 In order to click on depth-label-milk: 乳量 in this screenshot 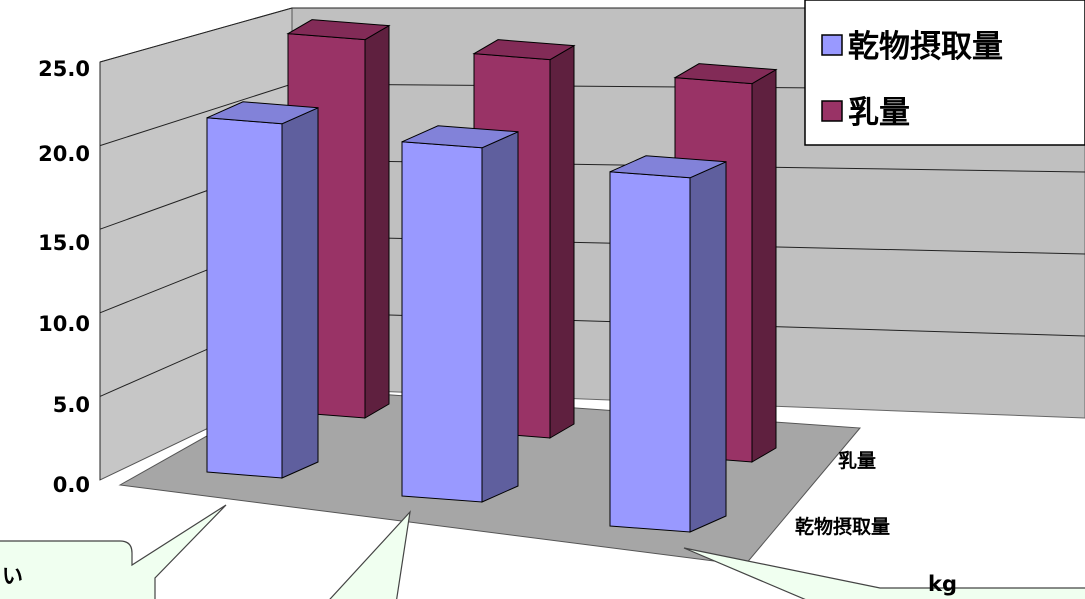, I will do `click(857, 460)`.